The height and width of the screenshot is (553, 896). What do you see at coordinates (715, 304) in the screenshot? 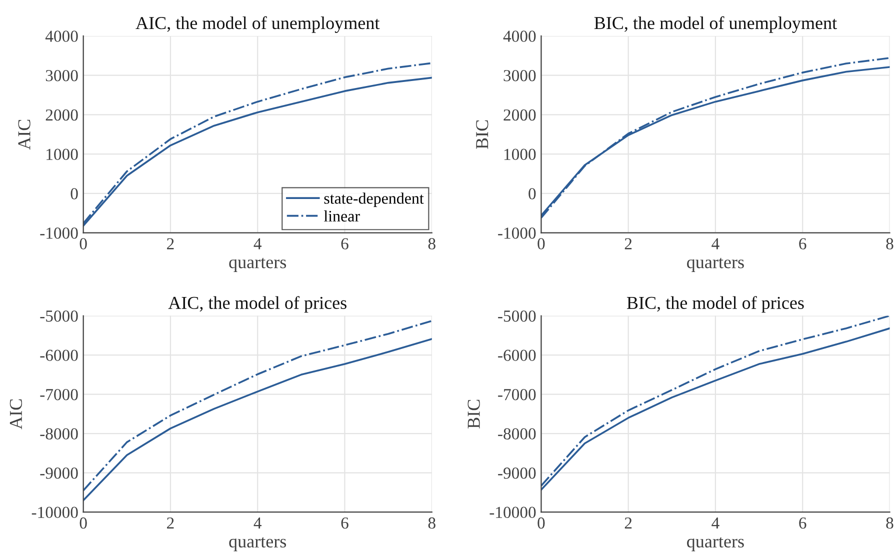
I see `chart-title: BIC, the model of prices` at bounding box center [715, 304].